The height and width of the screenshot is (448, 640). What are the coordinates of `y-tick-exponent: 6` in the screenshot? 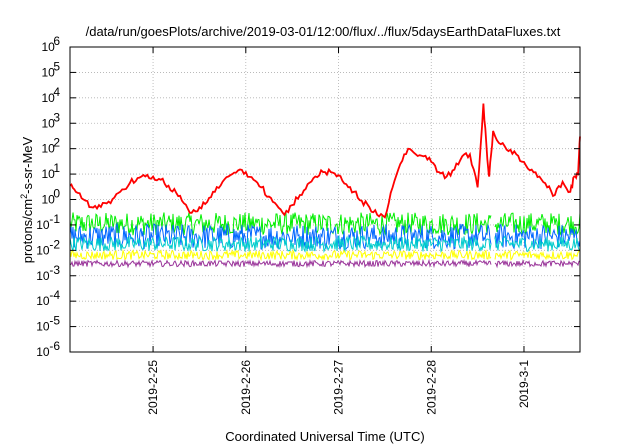 It's located at (56, 41).